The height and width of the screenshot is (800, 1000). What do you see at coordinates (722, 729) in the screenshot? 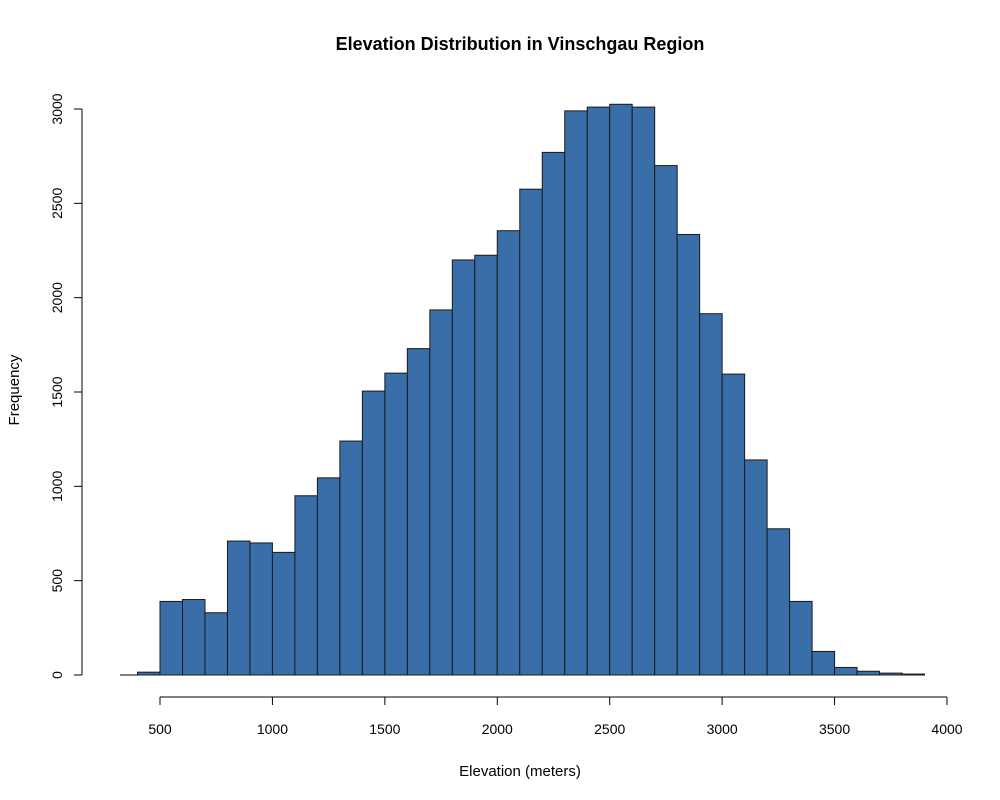
I see `x-tick-label: 3000` at bounding box center [722, 729].